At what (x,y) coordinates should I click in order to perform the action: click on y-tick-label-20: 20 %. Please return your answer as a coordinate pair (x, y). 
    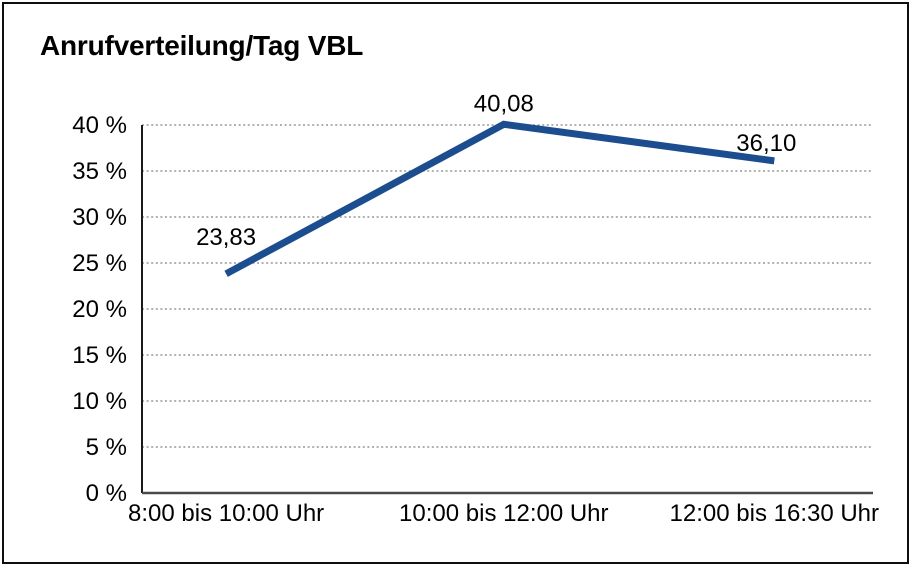
    Looking at the image, I should click on (99, 309).